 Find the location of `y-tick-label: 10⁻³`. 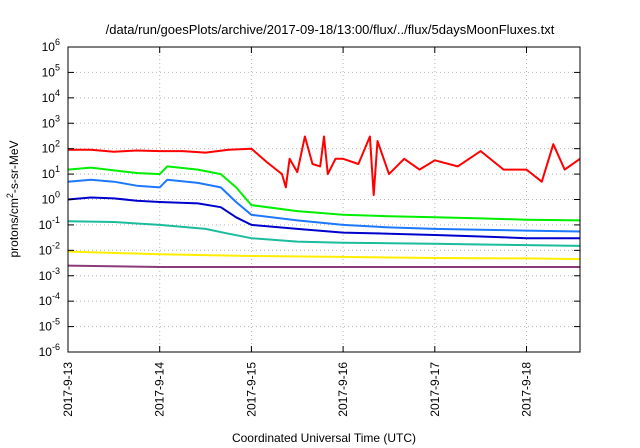

y-tick-label: 10⁻³ is located at coordinates (49, 274).